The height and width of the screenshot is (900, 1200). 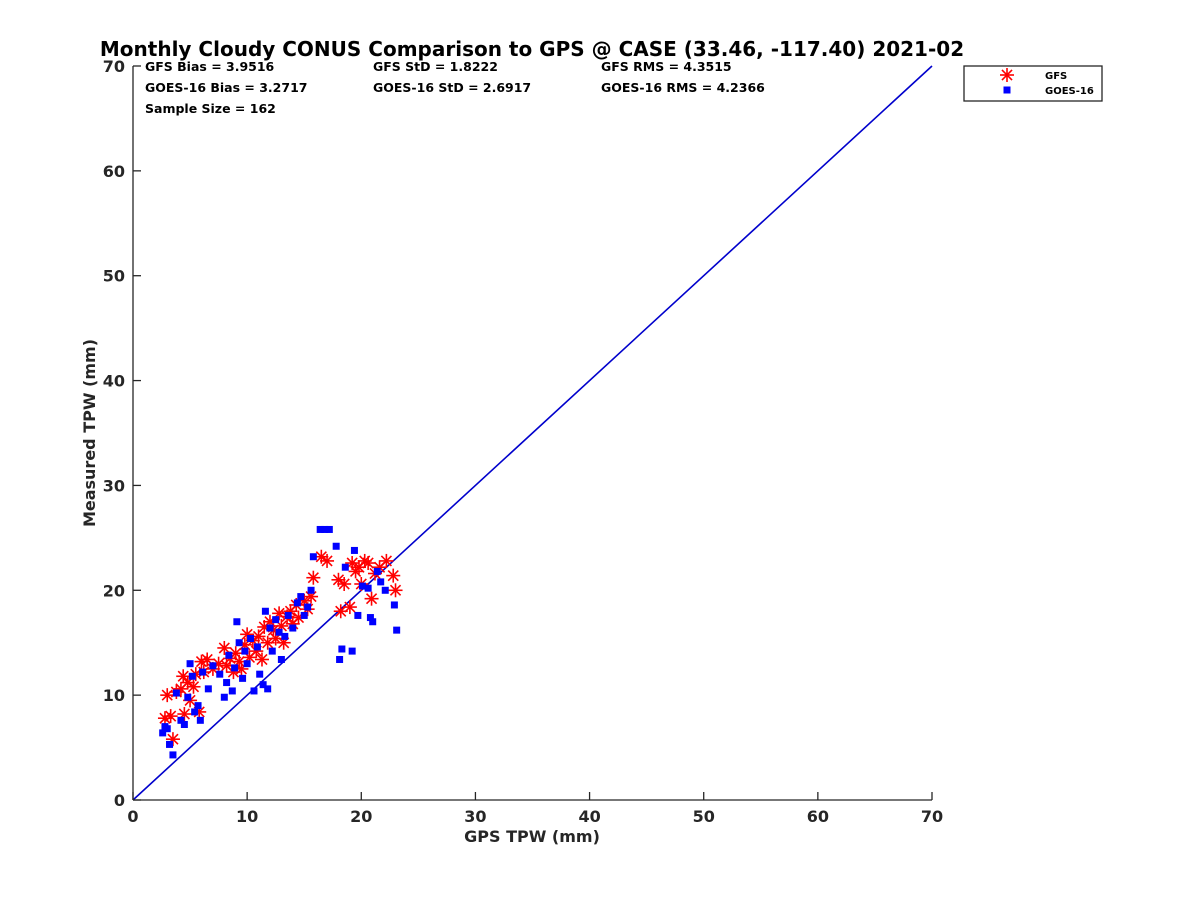 I want to click on y-tick-label: 30, so click(x=114, y=485).